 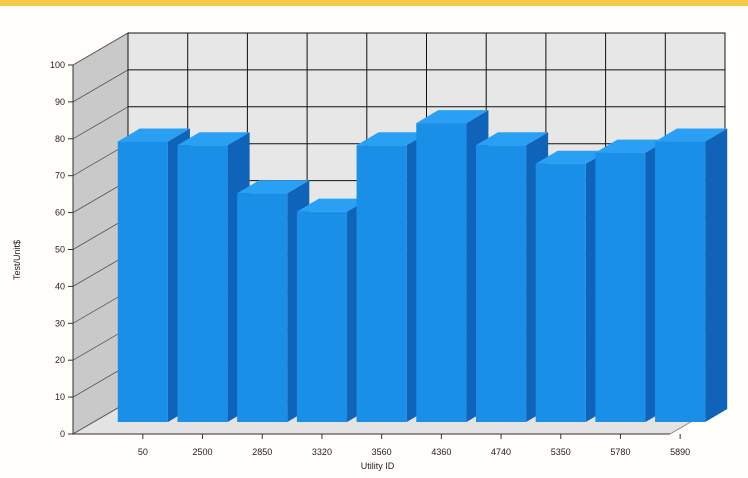 I want to click on x-tick-label: 4360, so click(x=441, y=452).